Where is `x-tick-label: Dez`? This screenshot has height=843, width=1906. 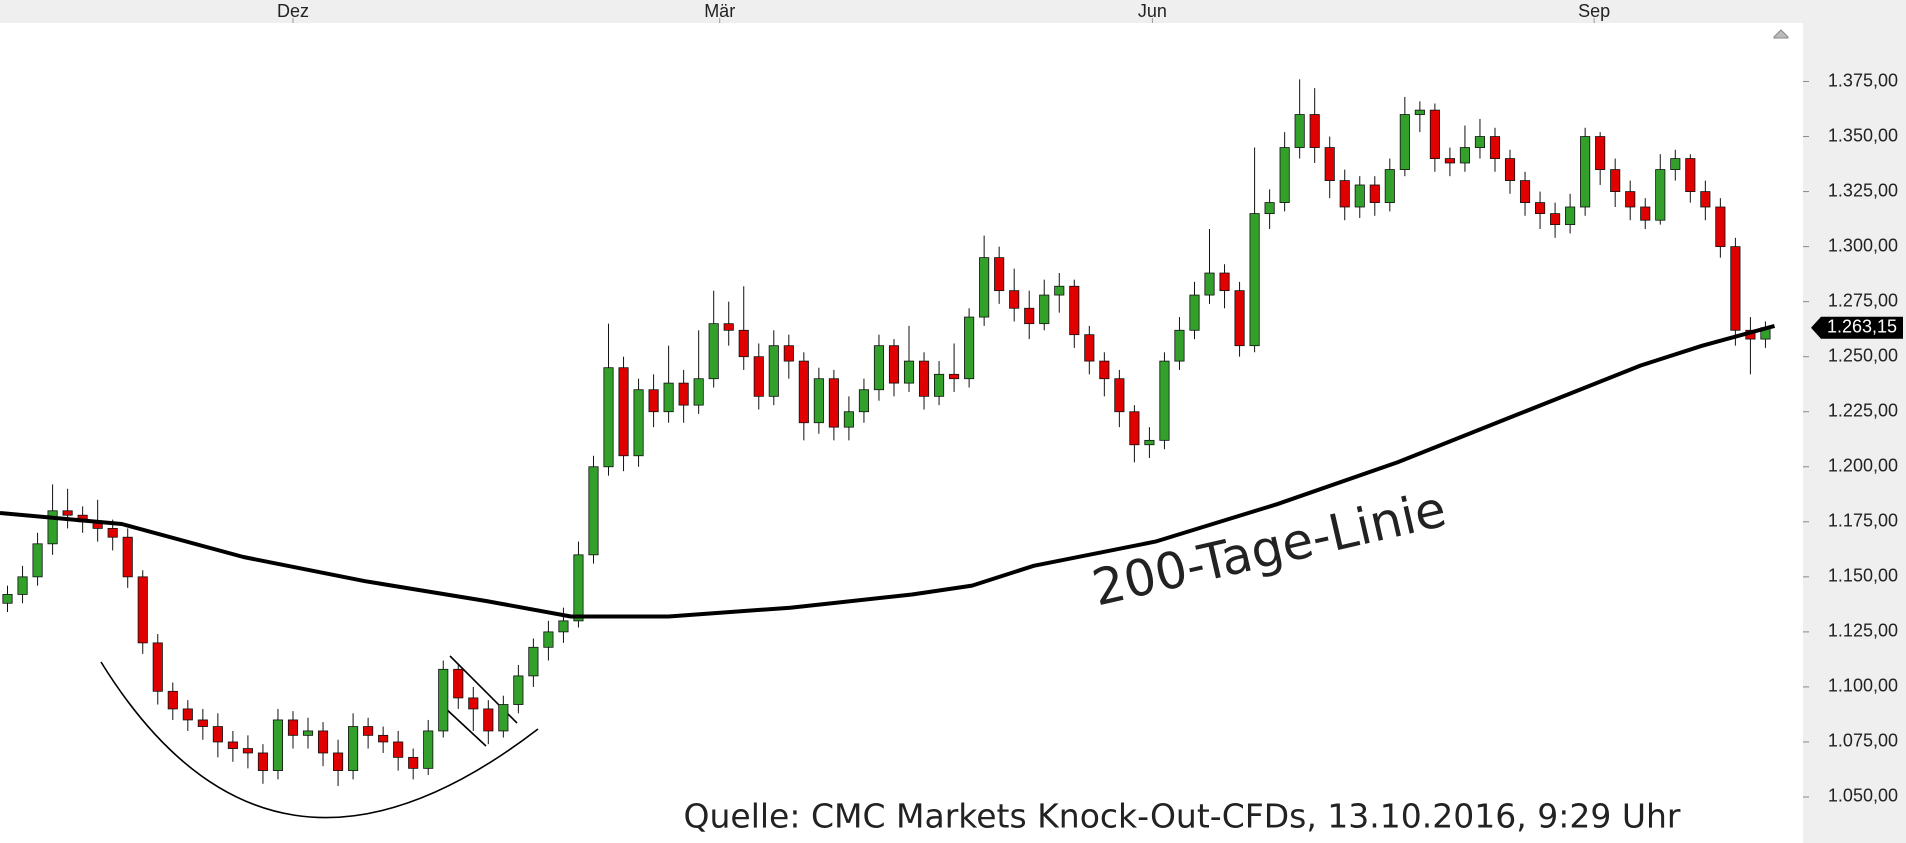 x-tick-label: Dez is located at coordinates (293, 11).